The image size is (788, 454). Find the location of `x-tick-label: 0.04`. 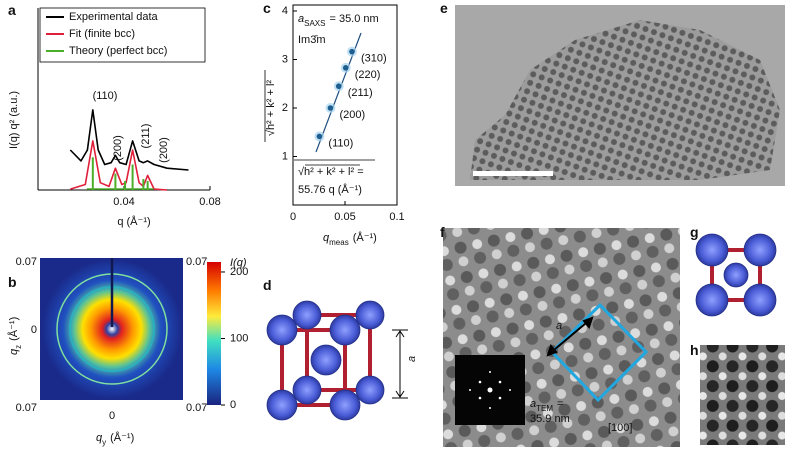

x-tick-label: 0.04 is located at coordinates (123, 202).